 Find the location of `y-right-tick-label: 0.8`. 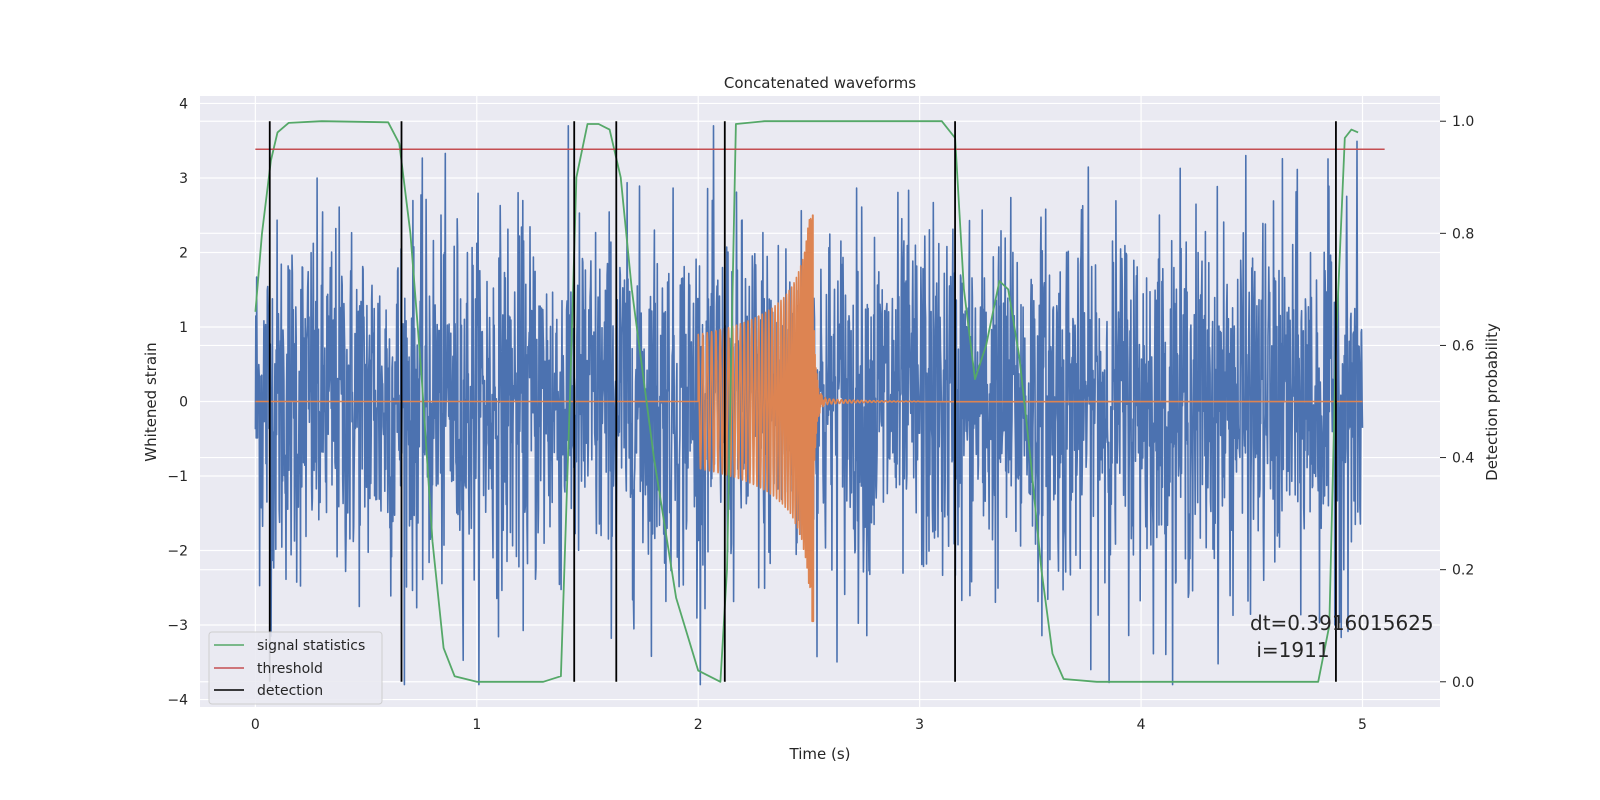

y-right-tick-label: 0.8 is located at coordinates (1463, 234).